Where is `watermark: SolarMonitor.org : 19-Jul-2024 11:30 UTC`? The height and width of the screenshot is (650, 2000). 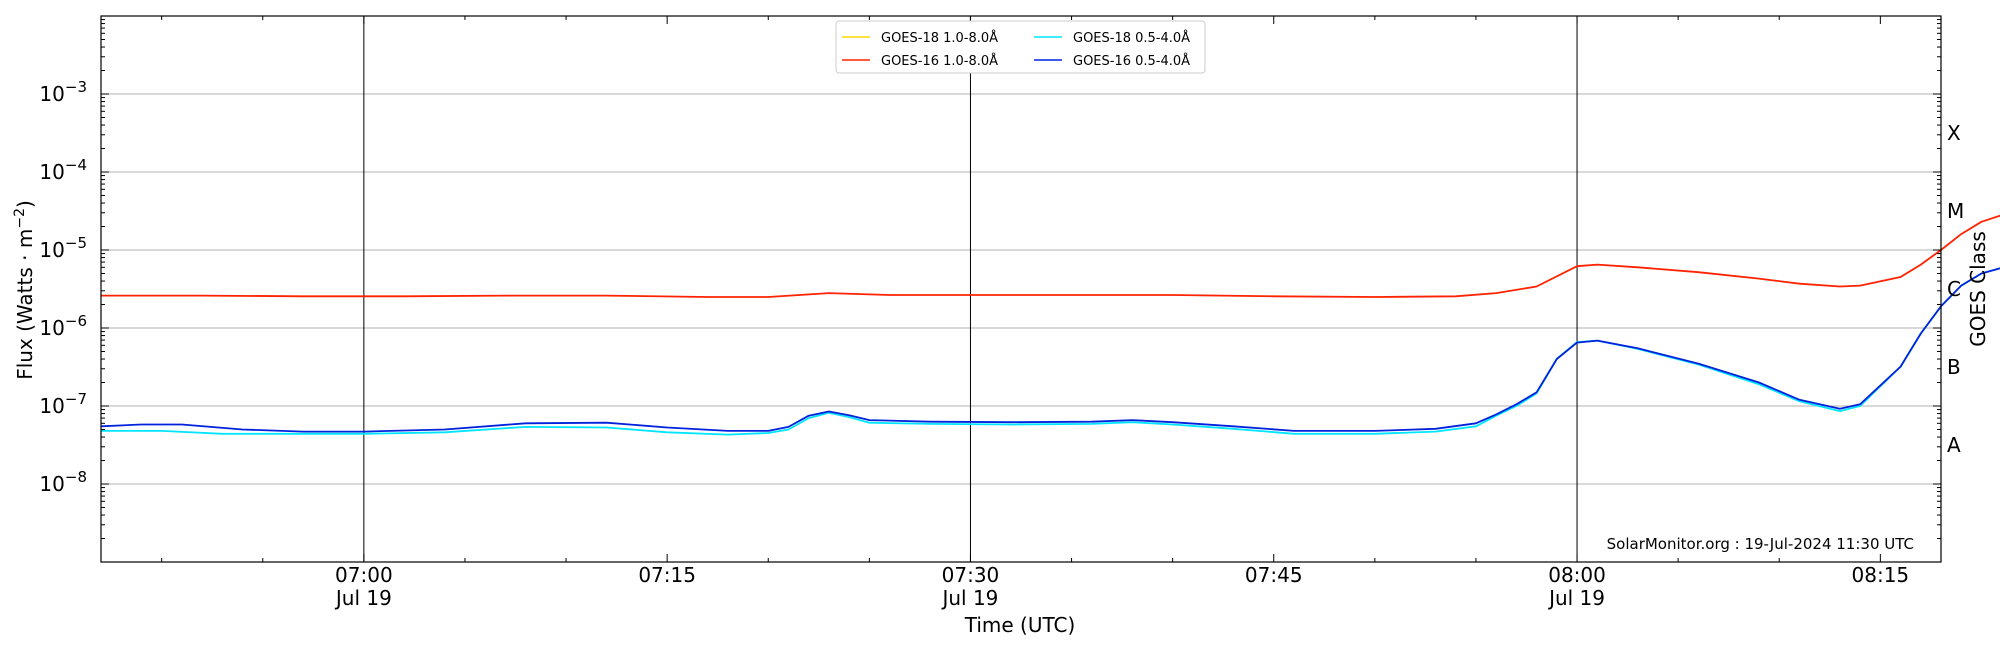
watermark: SolarMonitor.org : 19-Jul-2024 11:30 UTC is located at coordinates (1760, 544).